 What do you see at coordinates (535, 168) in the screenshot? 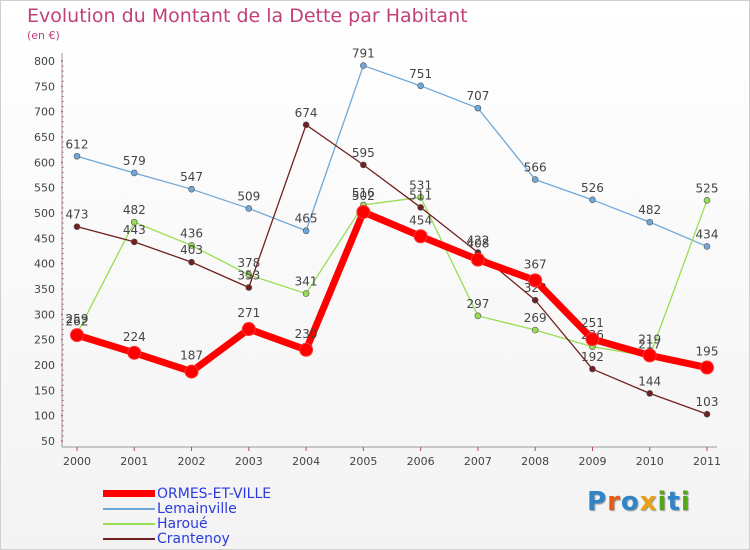
I see `data-label-lemainville: 566` at bounding box center [535, 168].